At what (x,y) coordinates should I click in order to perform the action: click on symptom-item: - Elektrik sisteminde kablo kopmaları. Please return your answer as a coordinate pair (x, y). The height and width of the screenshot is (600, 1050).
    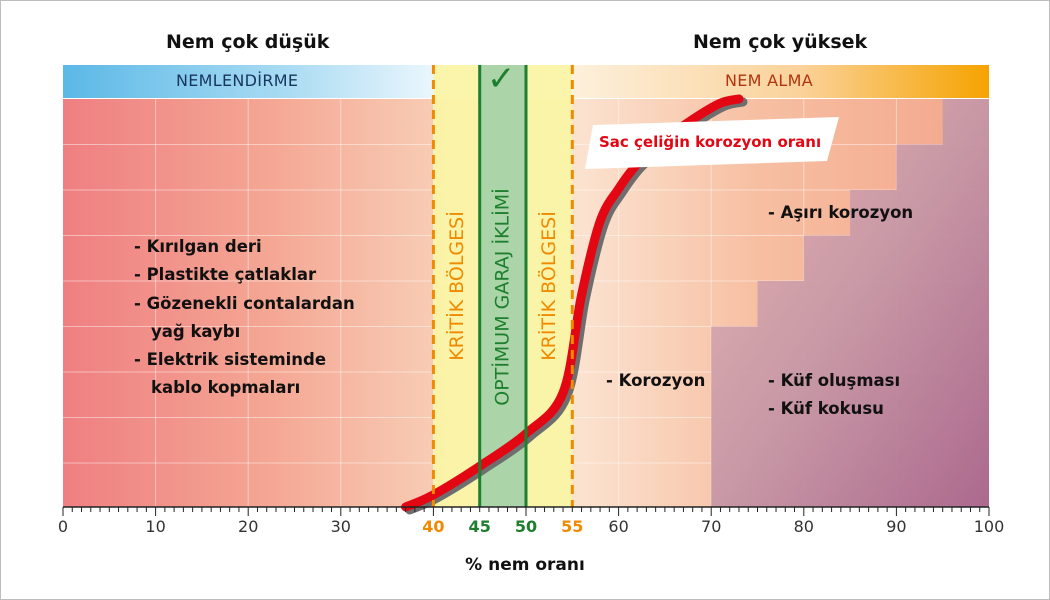
    Looking at the image, I should click on (244, 374).